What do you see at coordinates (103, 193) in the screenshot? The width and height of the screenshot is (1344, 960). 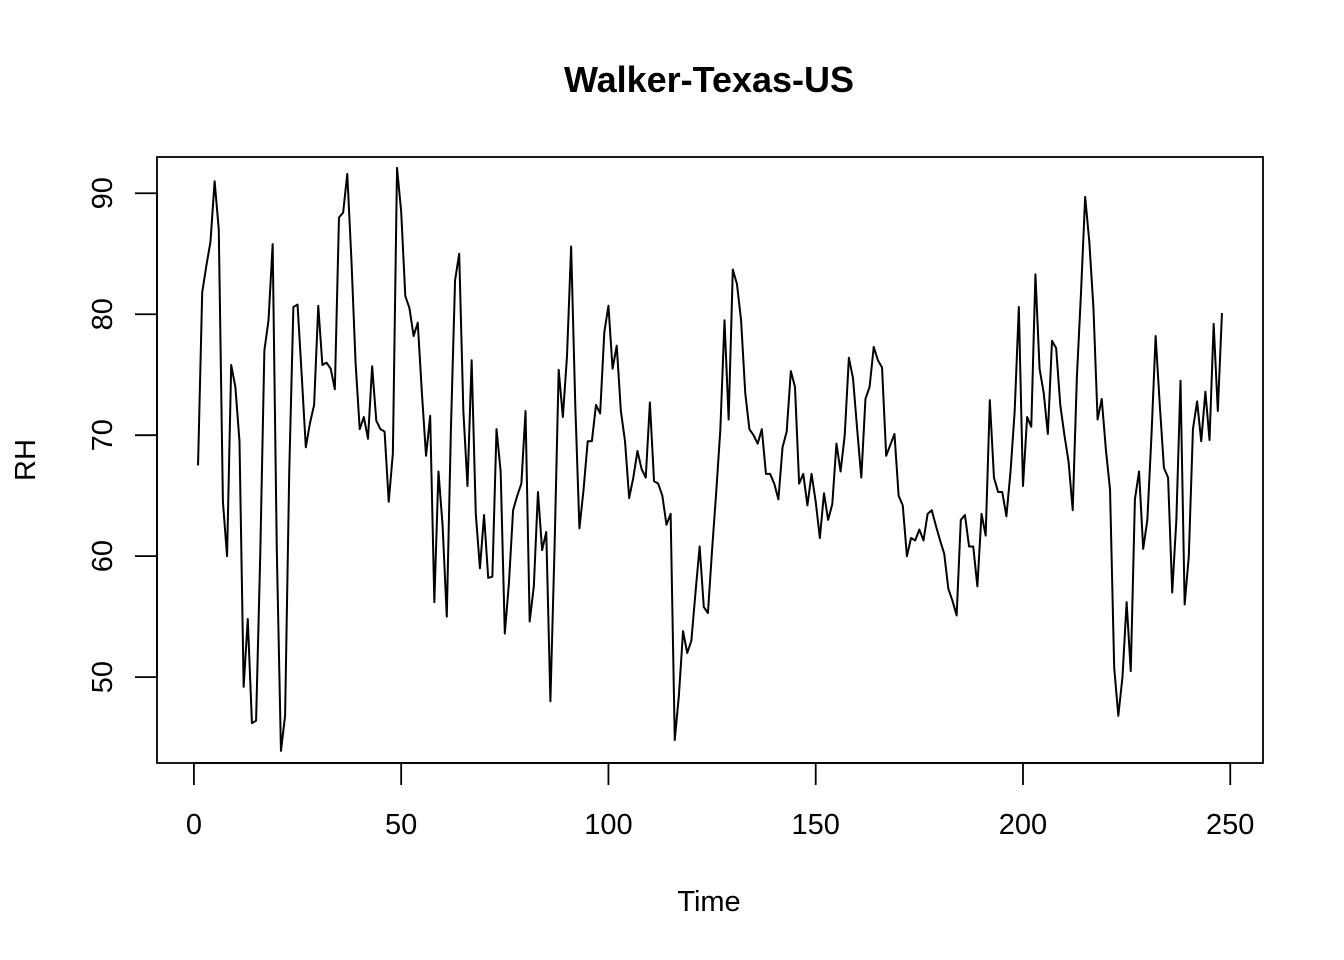 I see `y-tick-label: 90` at bounding box center [103, 193].